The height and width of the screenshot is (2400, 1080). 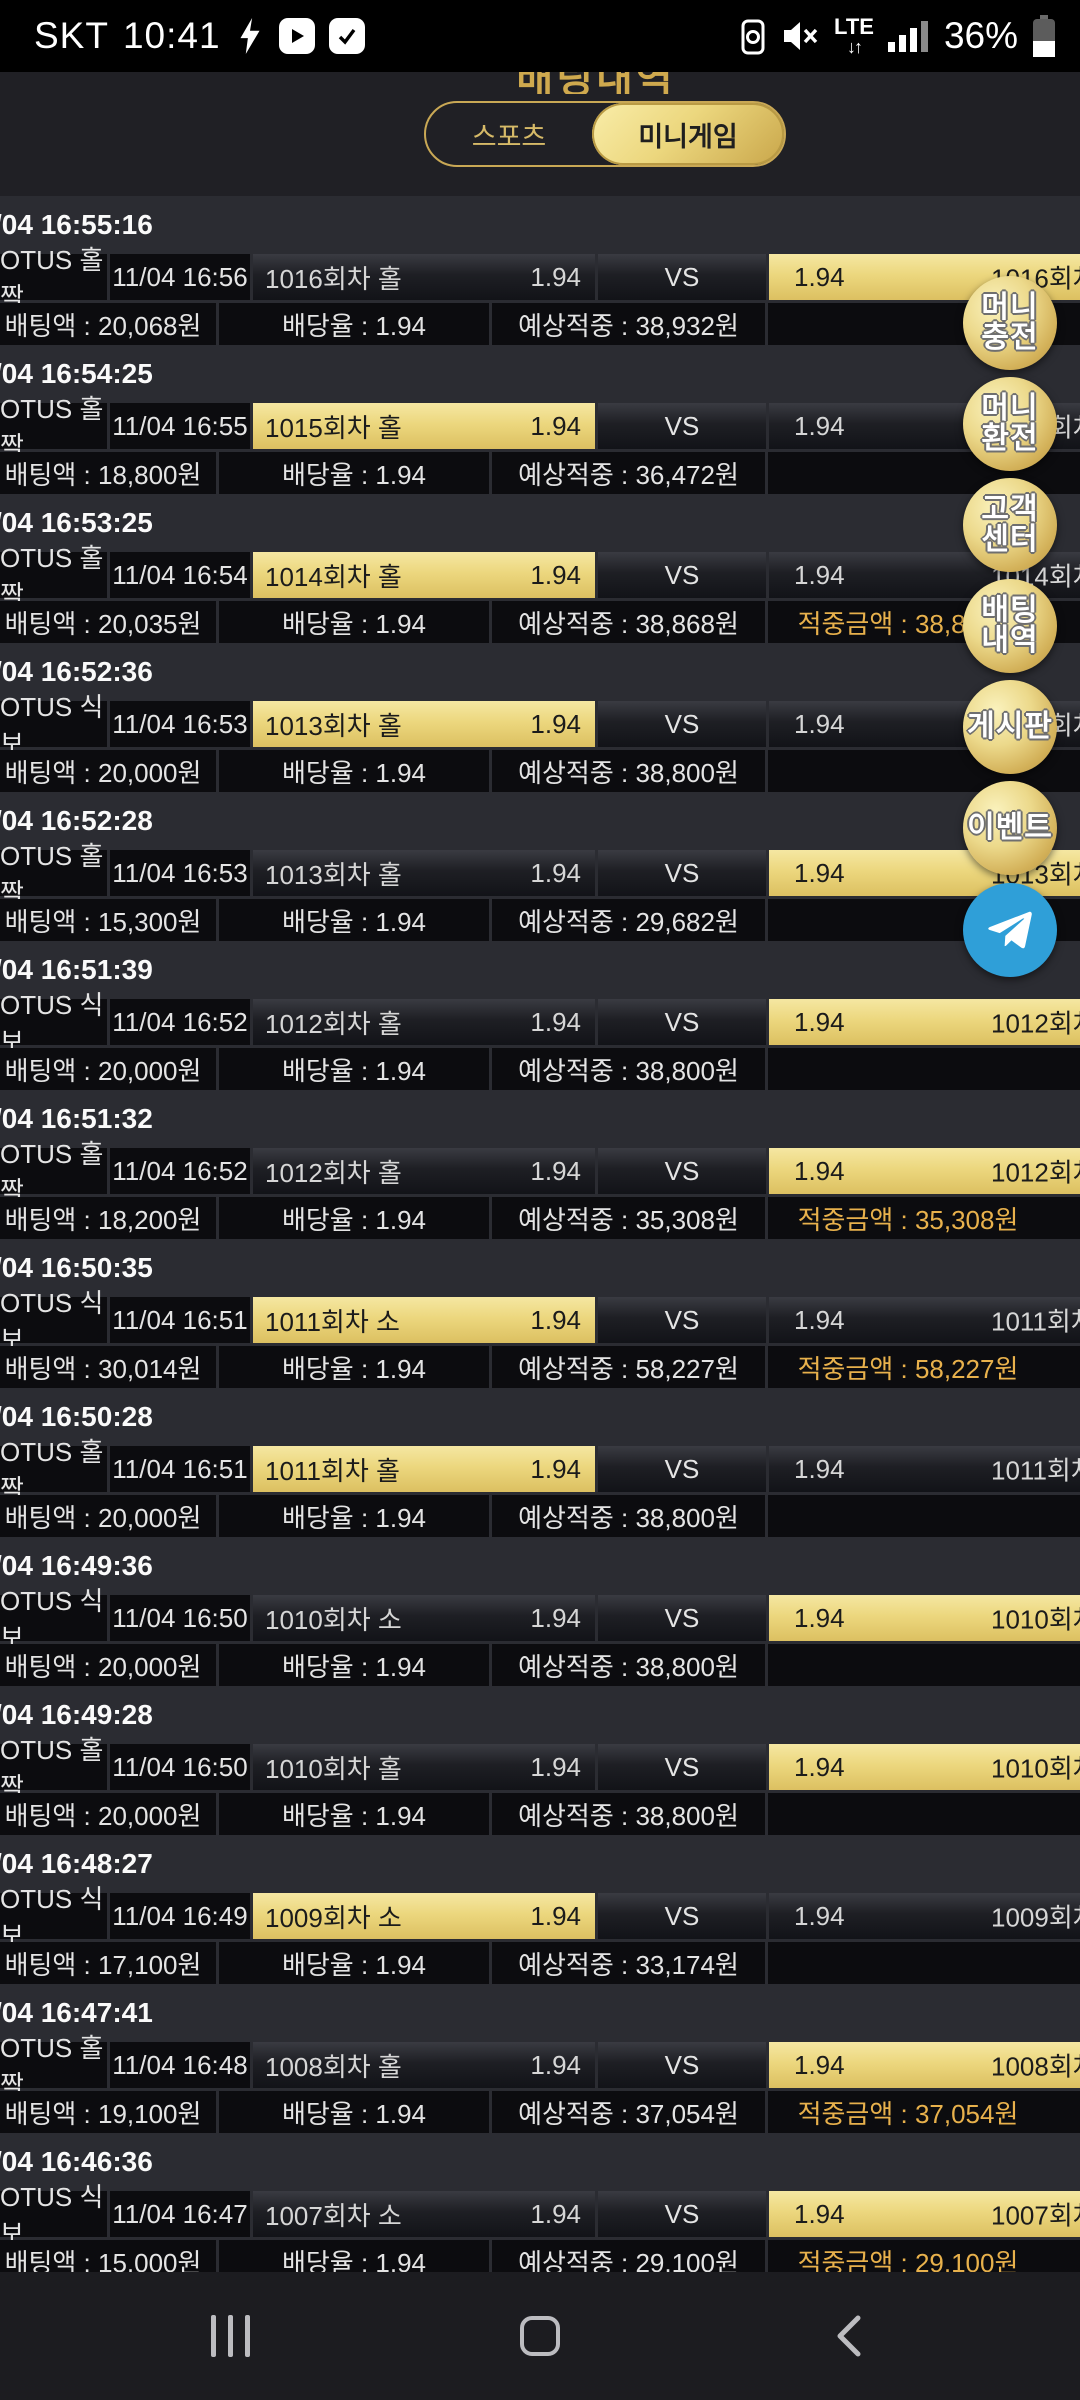 What do you see at coordinates (424, 2214) in the screenshot?
I see `left-option-cell: 1007회차 소 1.94` at bounding box center [424, 2214].